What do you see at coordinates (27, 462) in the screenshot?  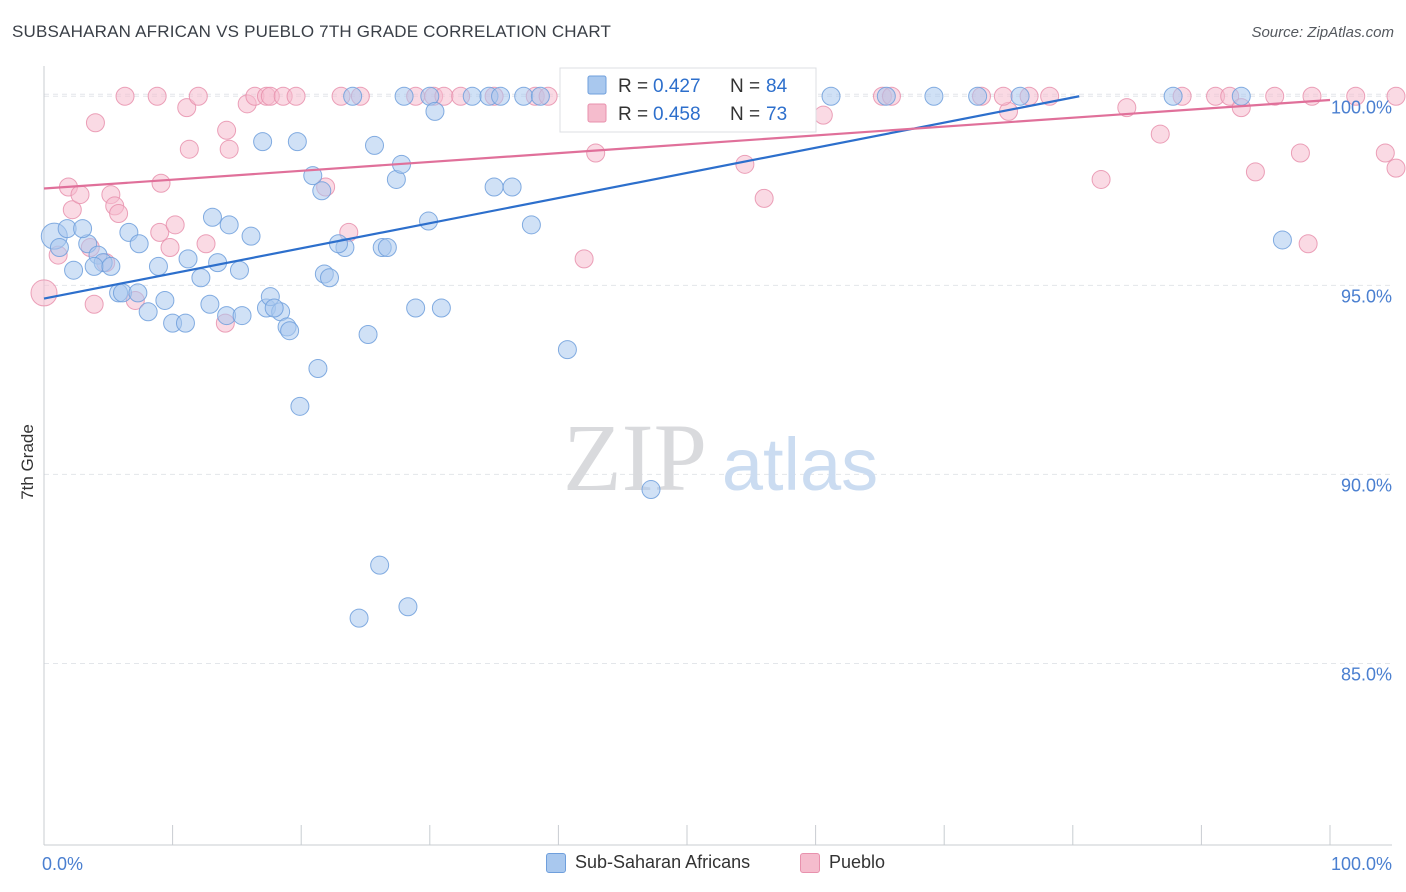 I see `y-axis-label: 7th Grade` at bounding box center [27, 462].